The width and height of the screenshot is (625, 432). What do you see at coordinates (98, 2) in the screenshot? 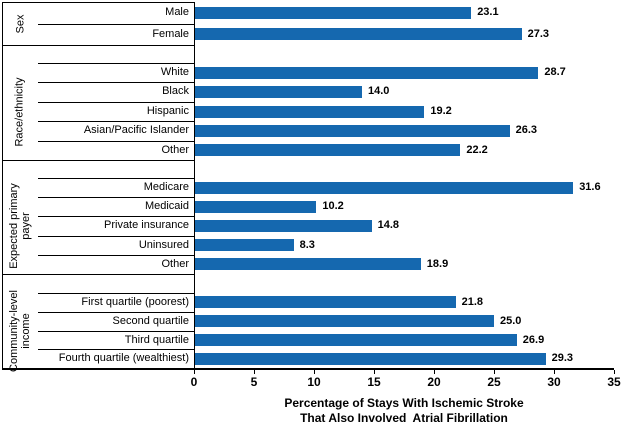
I see `label-area-top-border` at bounding box center [98, 2].